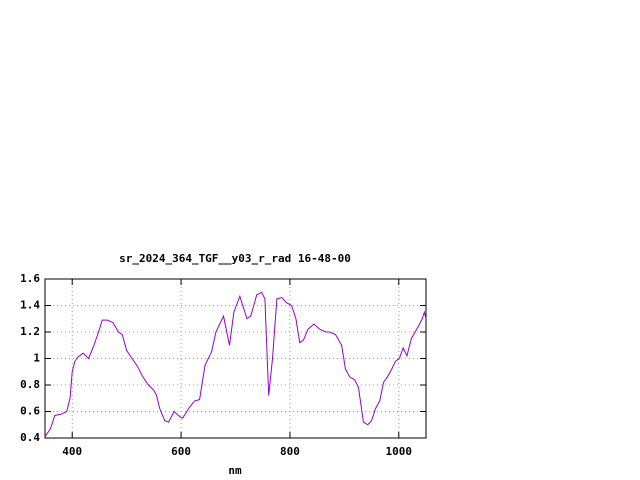 This screenshot has height=480, width=640. Describe the element at coordinates (30, 411) in the screenshot. I see `y-tick-label: 0.6` at that location.